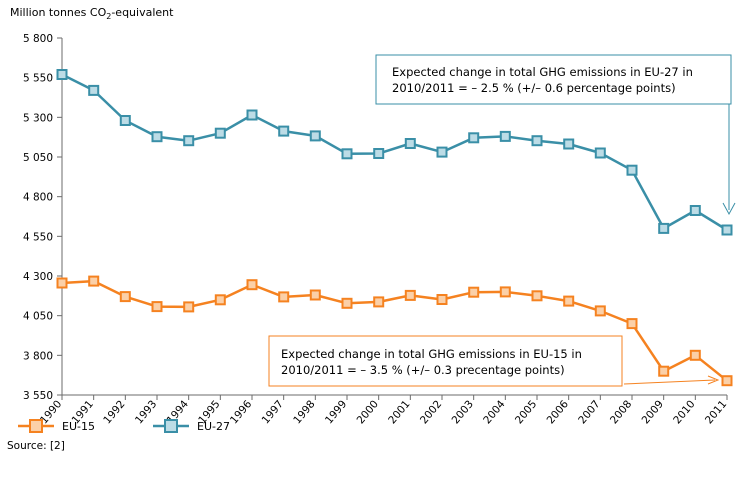 The width and height of the screenshot is (739, 503). What do you see at coordinates (78, 426) in the screenshot?
I see `legend-label-eu15: EU-15` at bounding box center [78, 426].